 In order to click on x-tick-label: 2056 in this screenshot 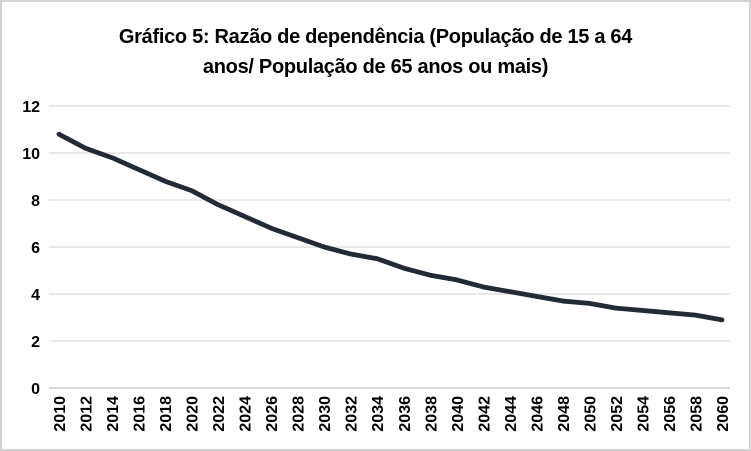, I will do `click(670, 414)`.